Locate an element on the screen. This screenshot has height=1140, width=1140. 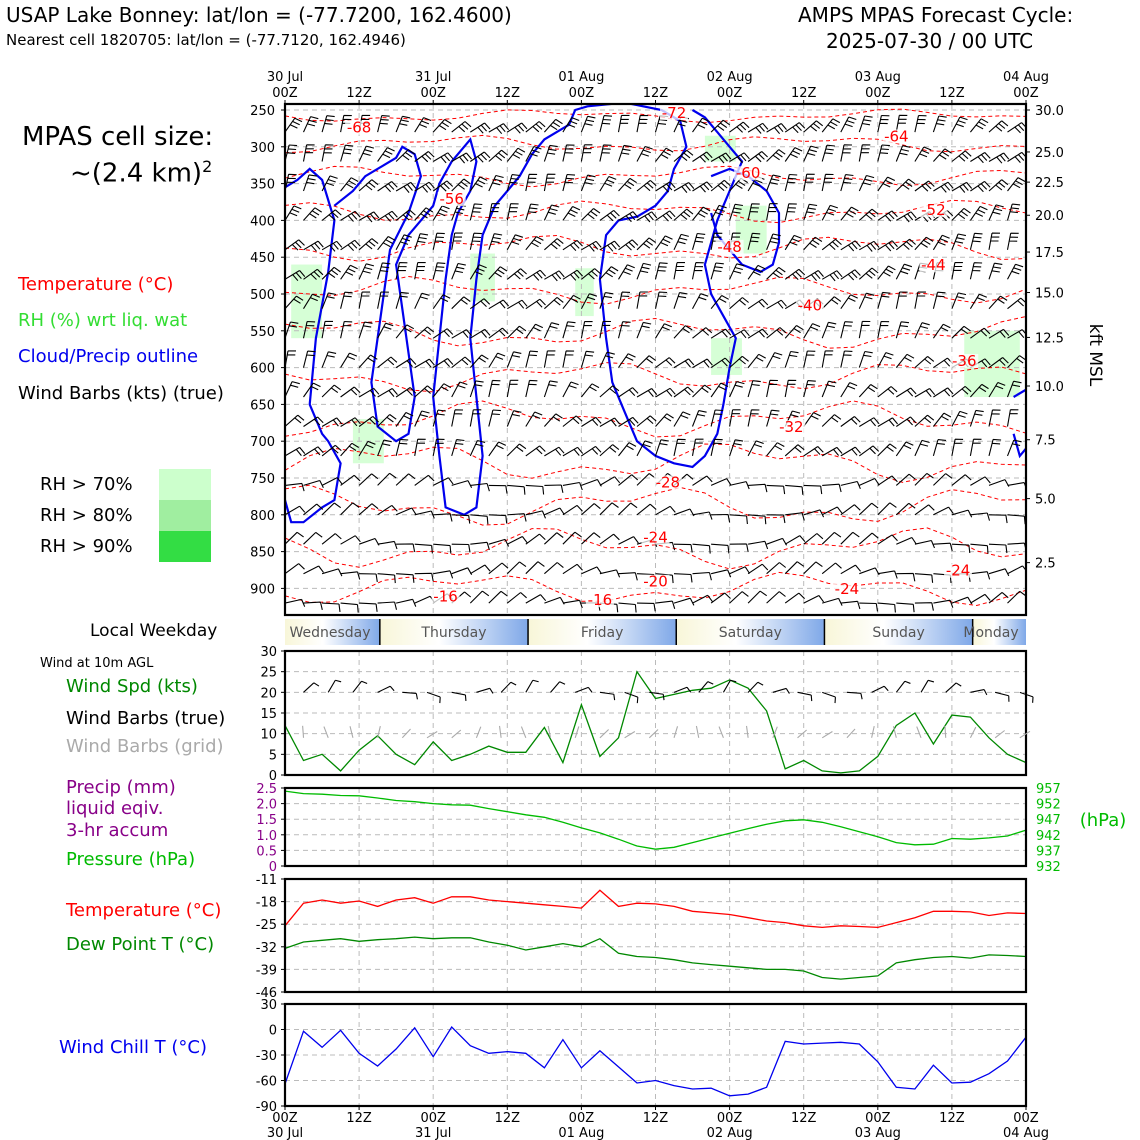
pressure-tick-label: 600 is located at coordinates (262, 369).